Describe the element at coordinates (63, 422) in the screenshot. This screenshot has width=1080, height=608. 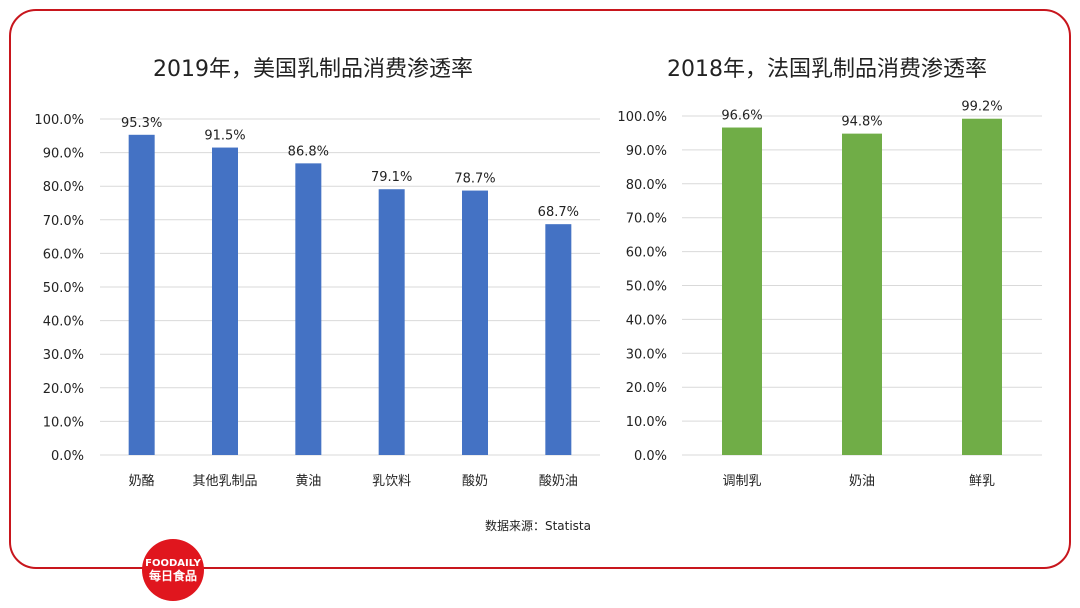
I see `usa-y-tick-label: 10.0%` at that location.